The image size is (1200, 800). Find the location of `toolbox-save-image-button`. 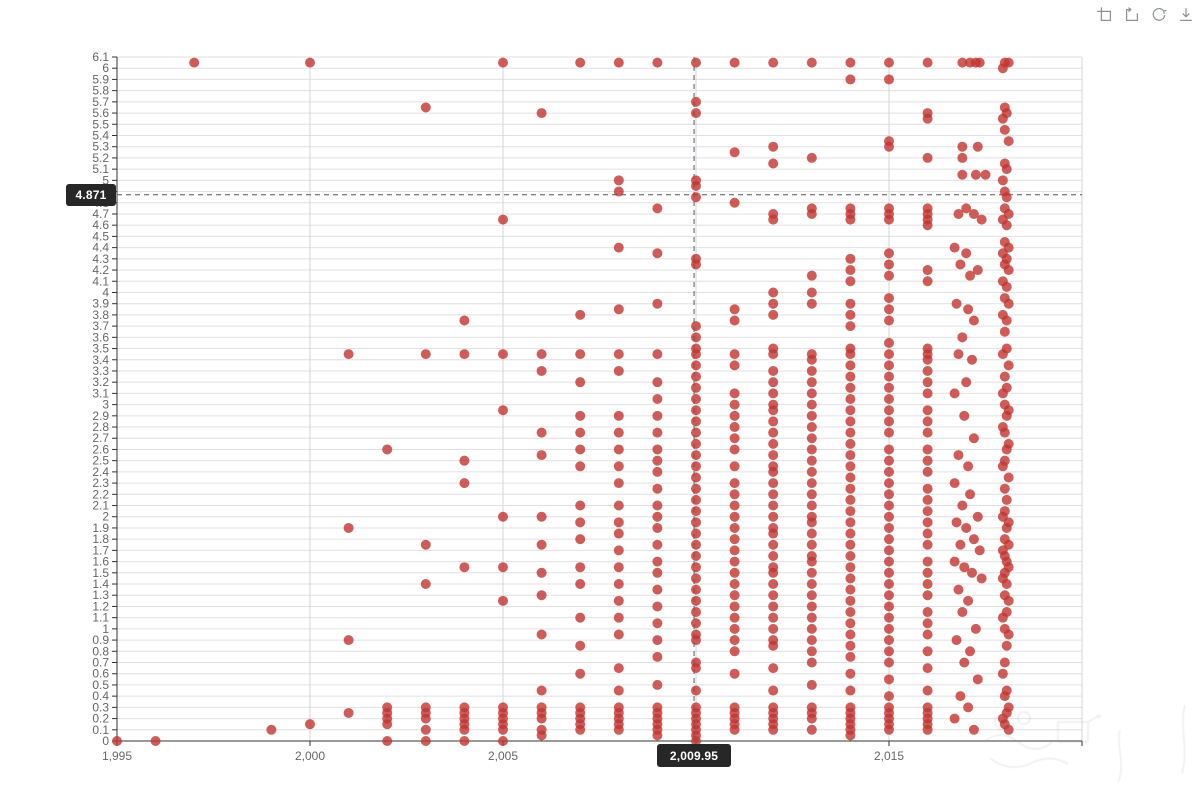

toolbox-save-image-button is located at coordinates (1186, 15).